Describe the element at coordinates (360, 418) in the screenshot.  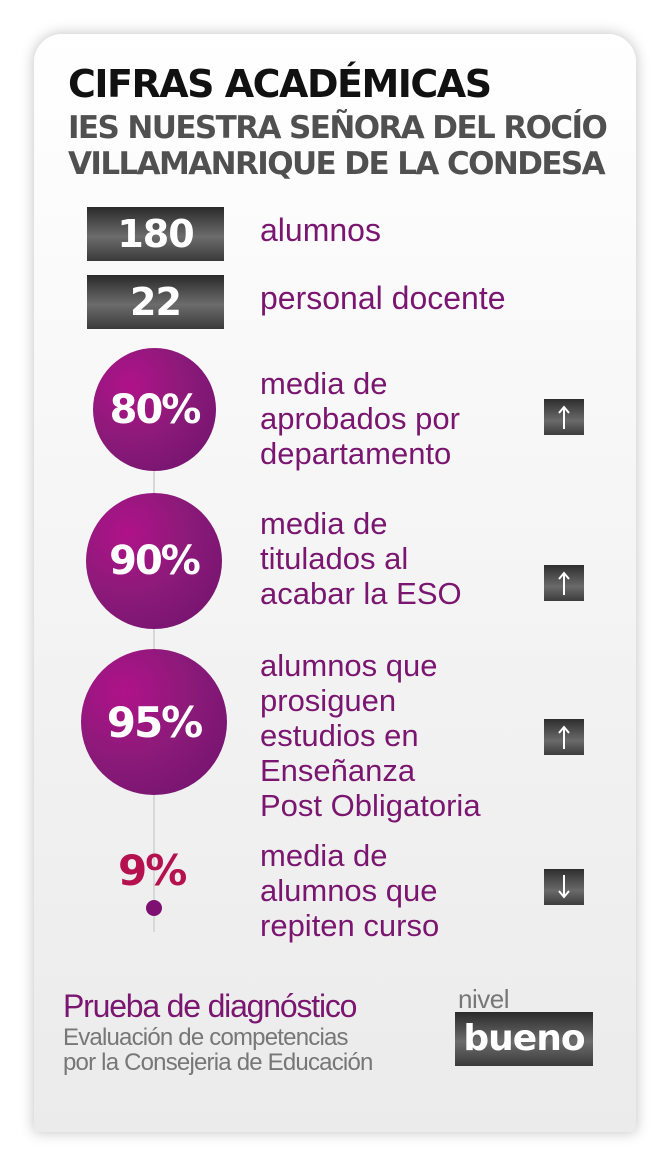
I see `label-line: aprobados por` at that location.